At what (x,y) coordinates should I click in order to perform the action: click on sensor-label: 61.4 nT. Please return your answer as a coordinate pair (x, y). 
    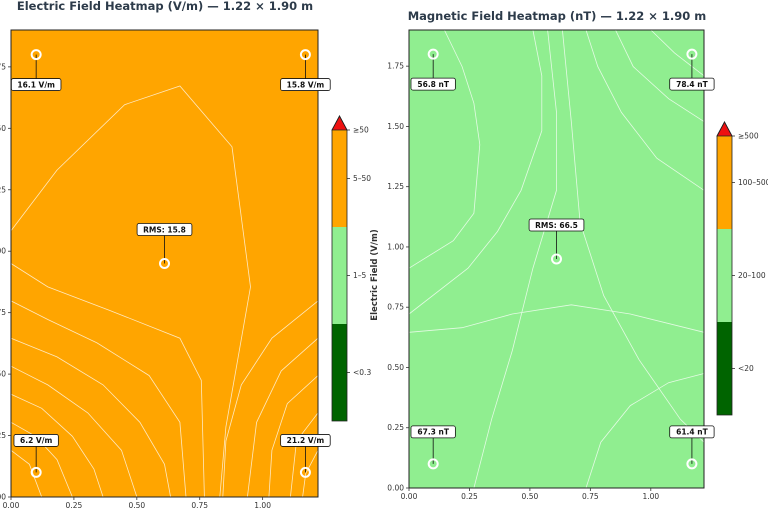
    Looking at the image, I should click on (692, 432).